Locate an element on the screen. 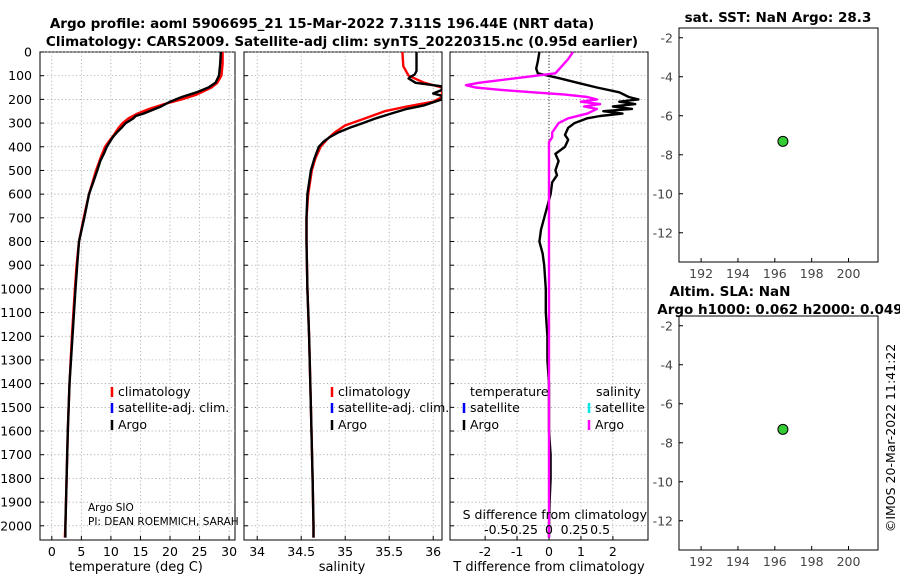 This screenshot has width=900, height=580. pi-label: PI: DEAN ROEMMICH, SARAH is located at coordinates (163, 522).